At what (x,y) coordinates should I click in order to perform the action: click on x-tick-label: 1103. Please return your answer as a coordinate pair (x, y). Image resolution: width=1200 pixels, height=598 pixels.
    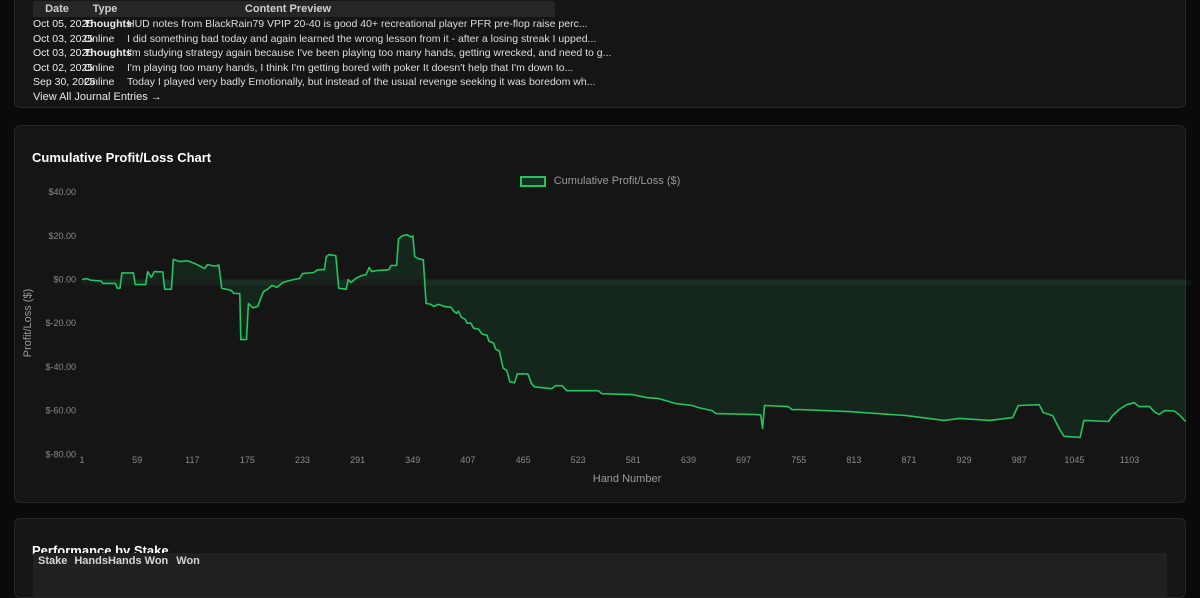
    Looking at the image, I should click on (1129, 460).